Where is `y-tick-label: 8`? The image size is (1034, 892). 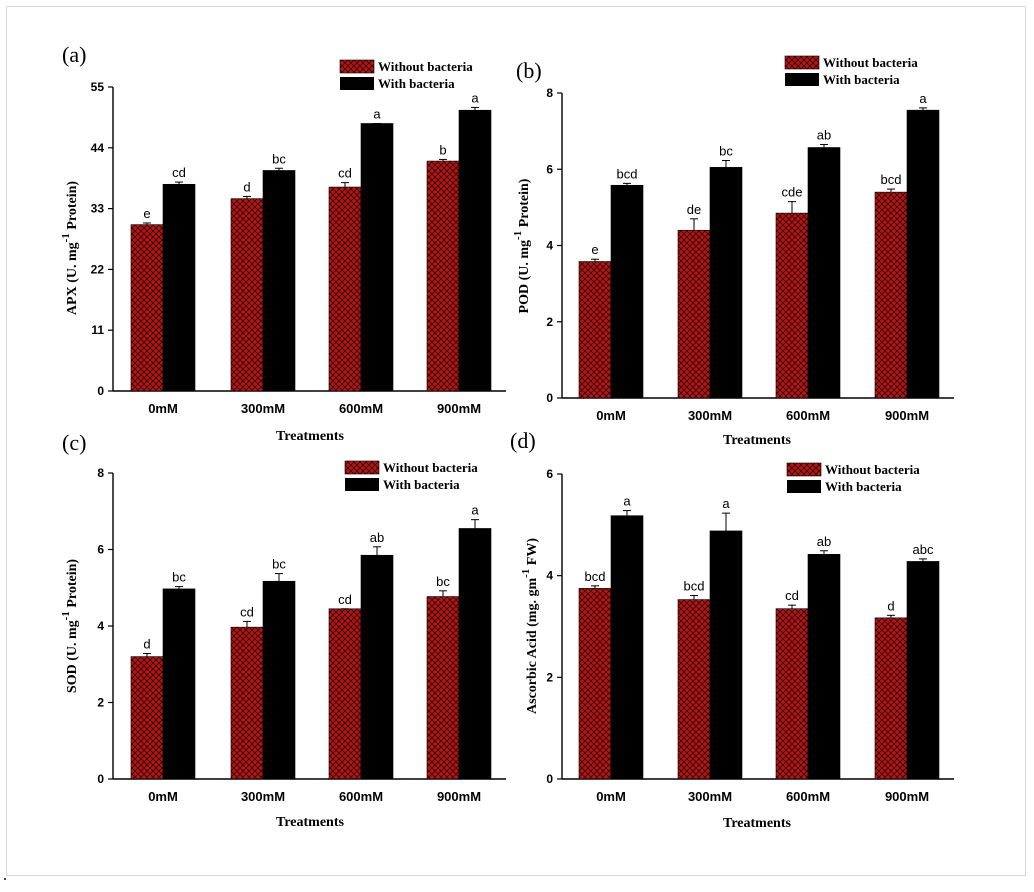
y-tick-label: 8 is located at coordinates (100, 473).